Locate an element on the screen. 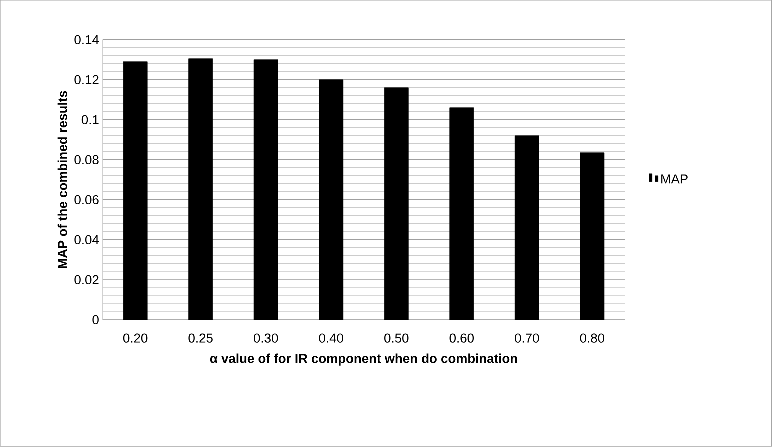 The height and width of the screenshot is (447, 772). x-tick-label: 0.80 is located at coordinates (592, 338).